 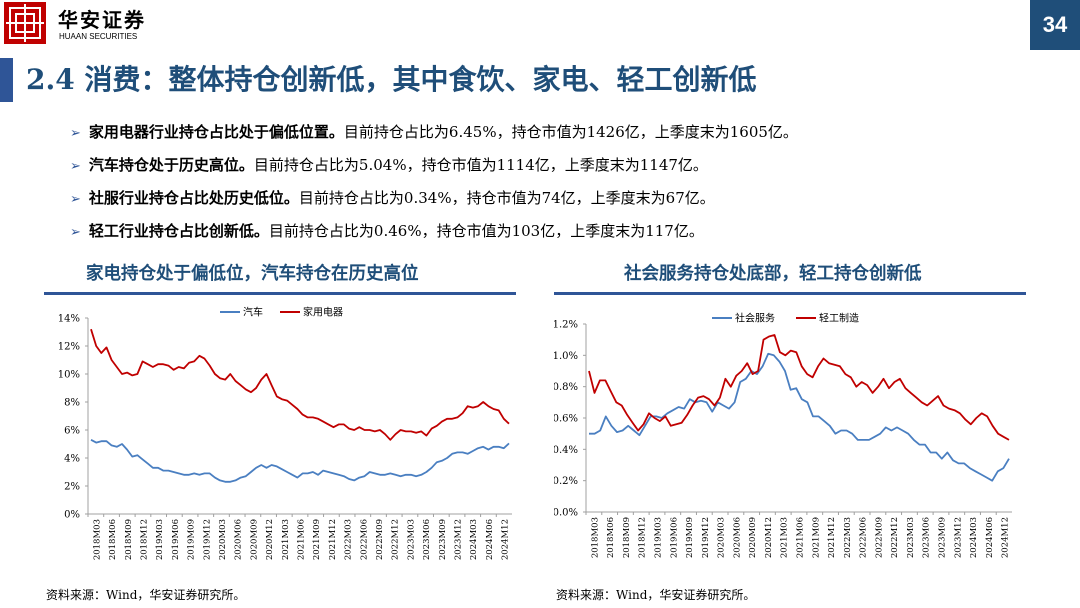 I want to click on bullet-bold: 轻工行业持仓占比创新低。, so click(x=178, y=231).